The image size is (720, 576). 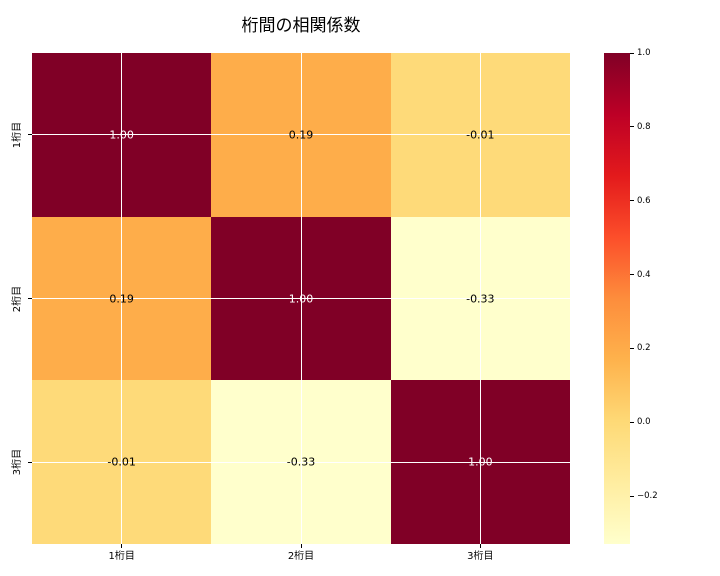 What do you see at coordinates (644, 200) in the screenshot?
I see `colorbar-tick-label: 0.6` at bounding box center [644, 200].